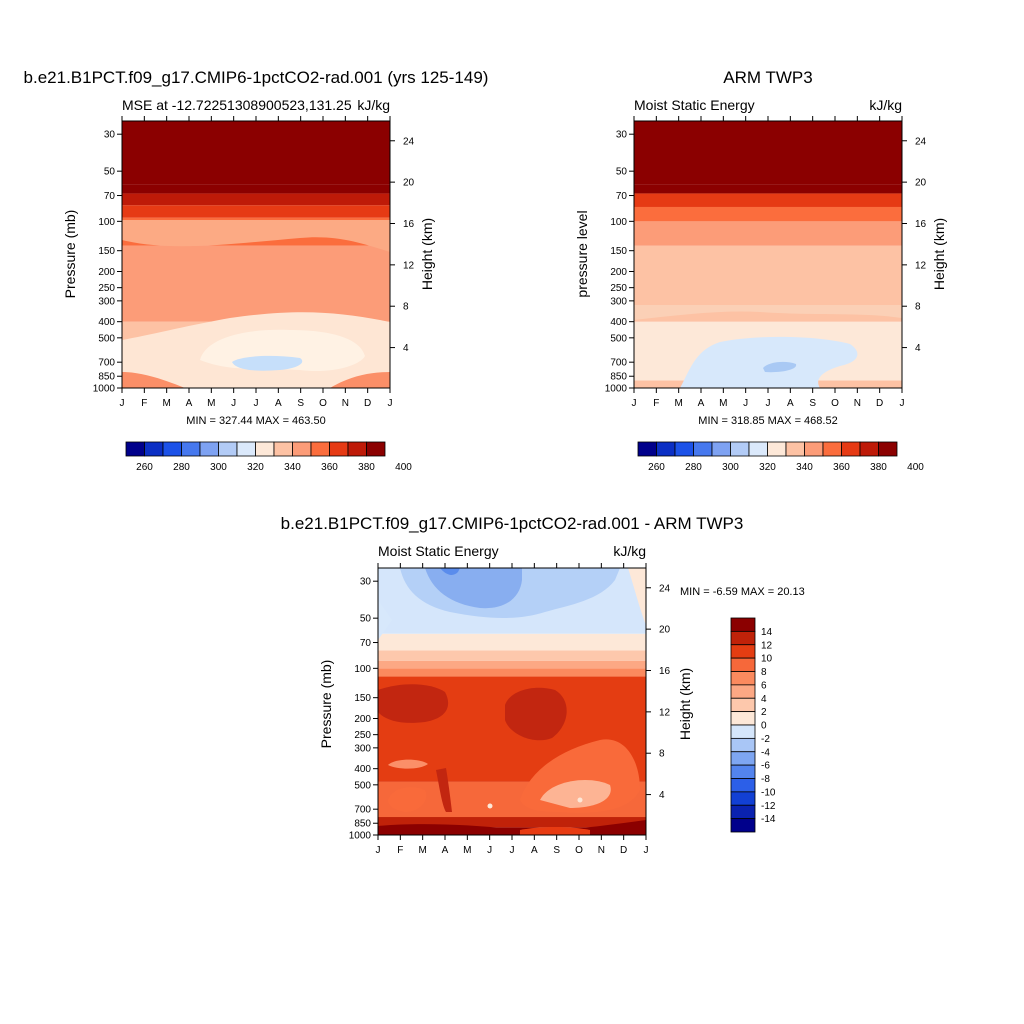  Describe the element at coordinates (255, 421) in the screenshot. I see `panel-model-stats: MIN = 327.44 MAX = 463.50` at that location.